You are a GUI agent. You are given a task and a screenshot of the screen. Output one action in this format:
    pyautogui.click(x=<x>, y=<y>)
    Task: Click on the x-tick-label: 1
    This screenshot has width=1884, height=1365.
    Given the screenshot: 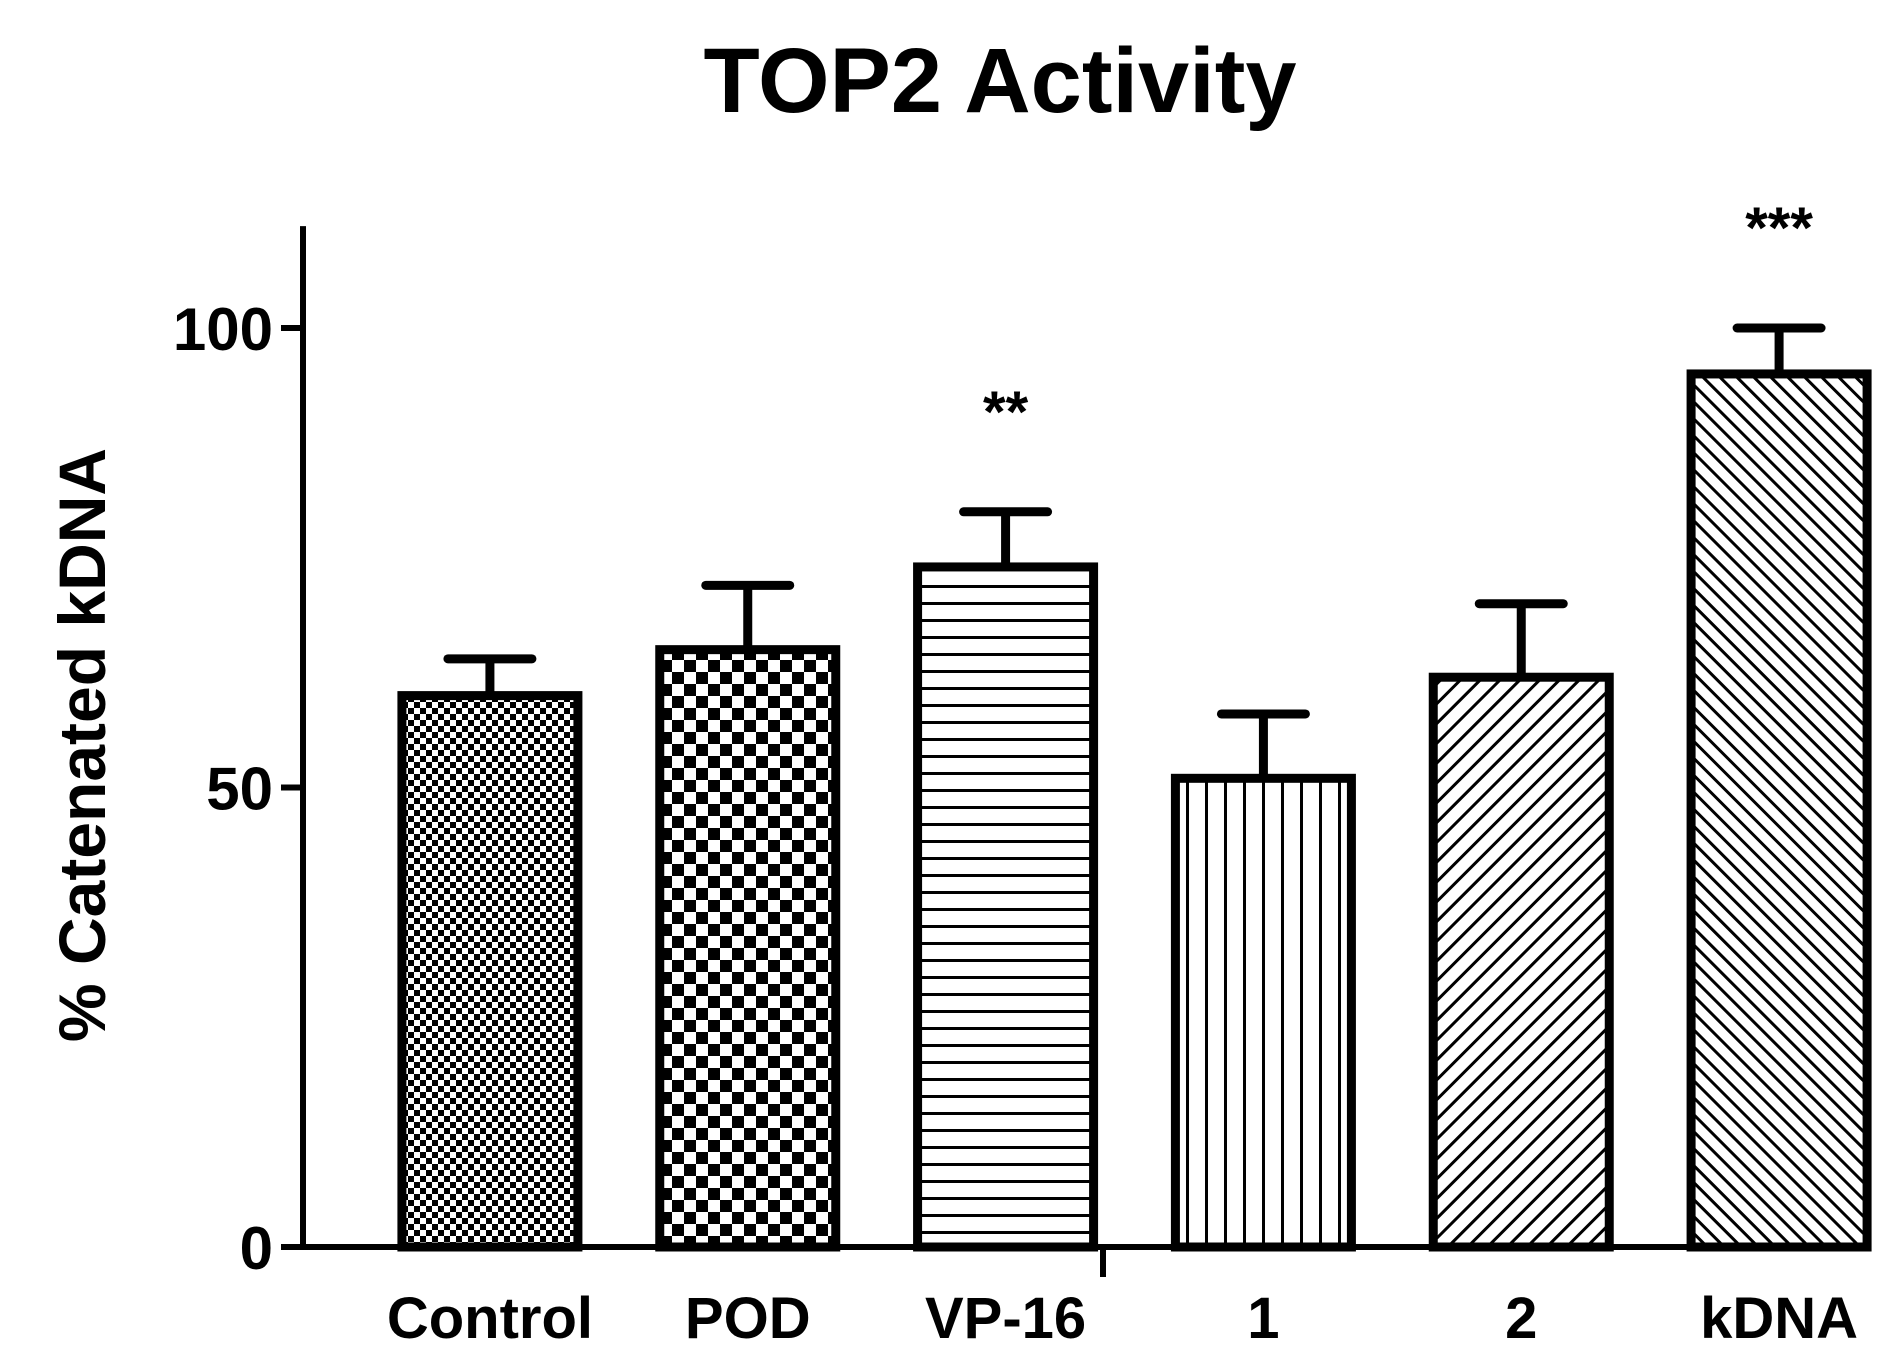 What is the action you would take?
    pyautogui.click(x=1263, y=1318)
    